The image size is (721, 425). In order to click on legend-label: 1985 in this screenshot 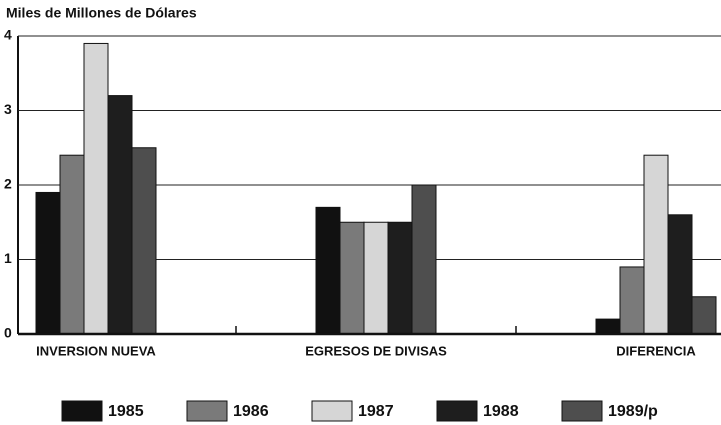, I will do `click(126, 411)`.